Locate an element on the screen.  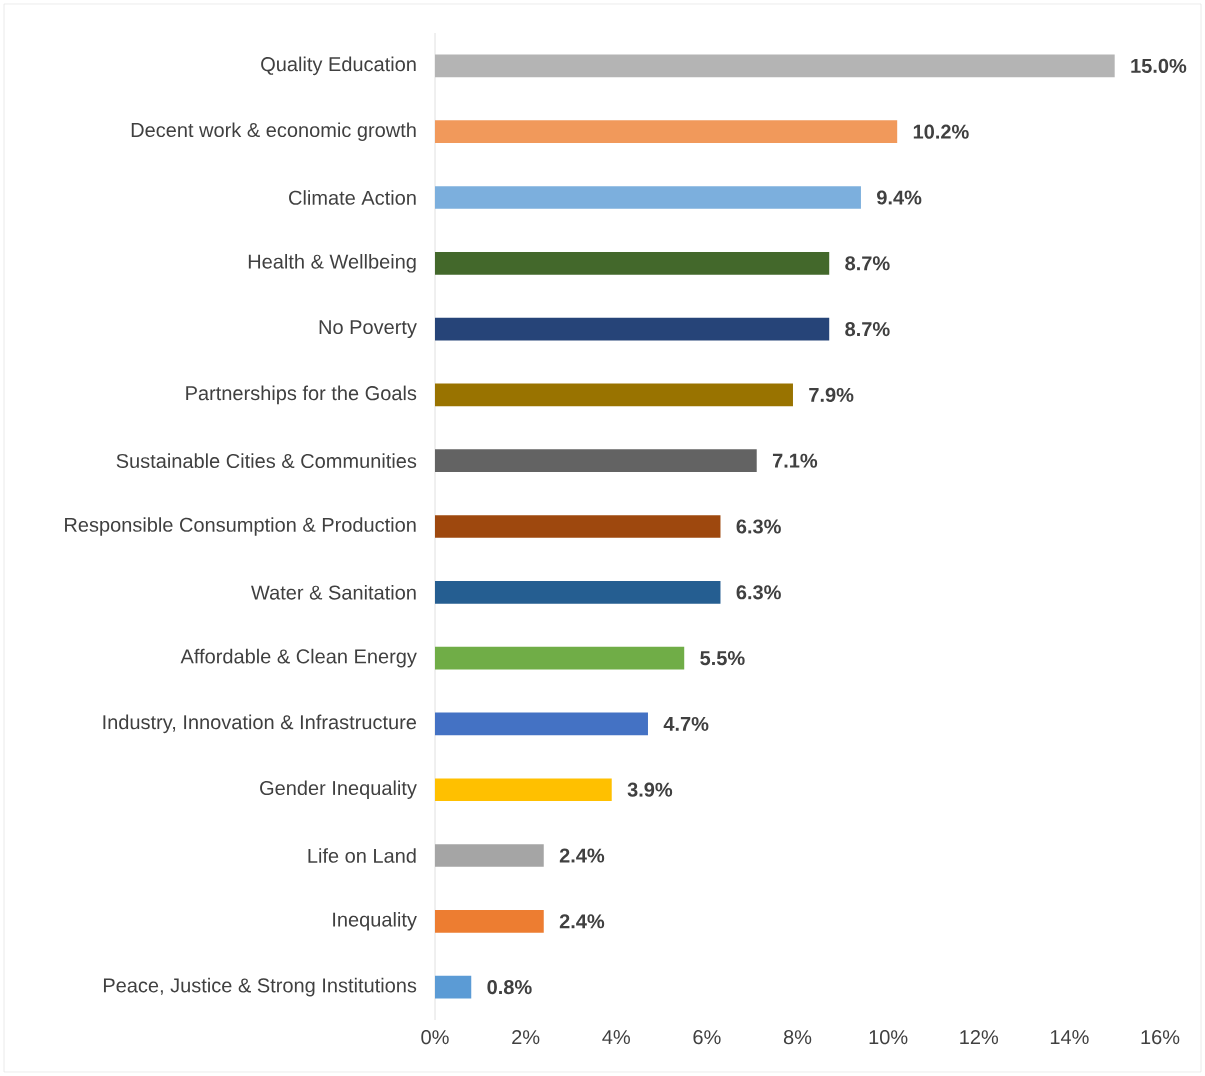
y-tick-label: Partnerships for the Goals is located at coordinates (301, 395).